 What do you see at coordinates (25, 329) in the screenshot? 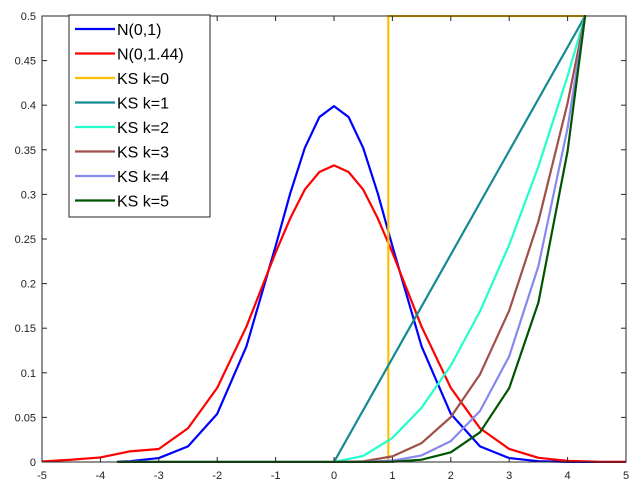
I see `y-tick-label: 0.15` at bounding box center [25, 329].